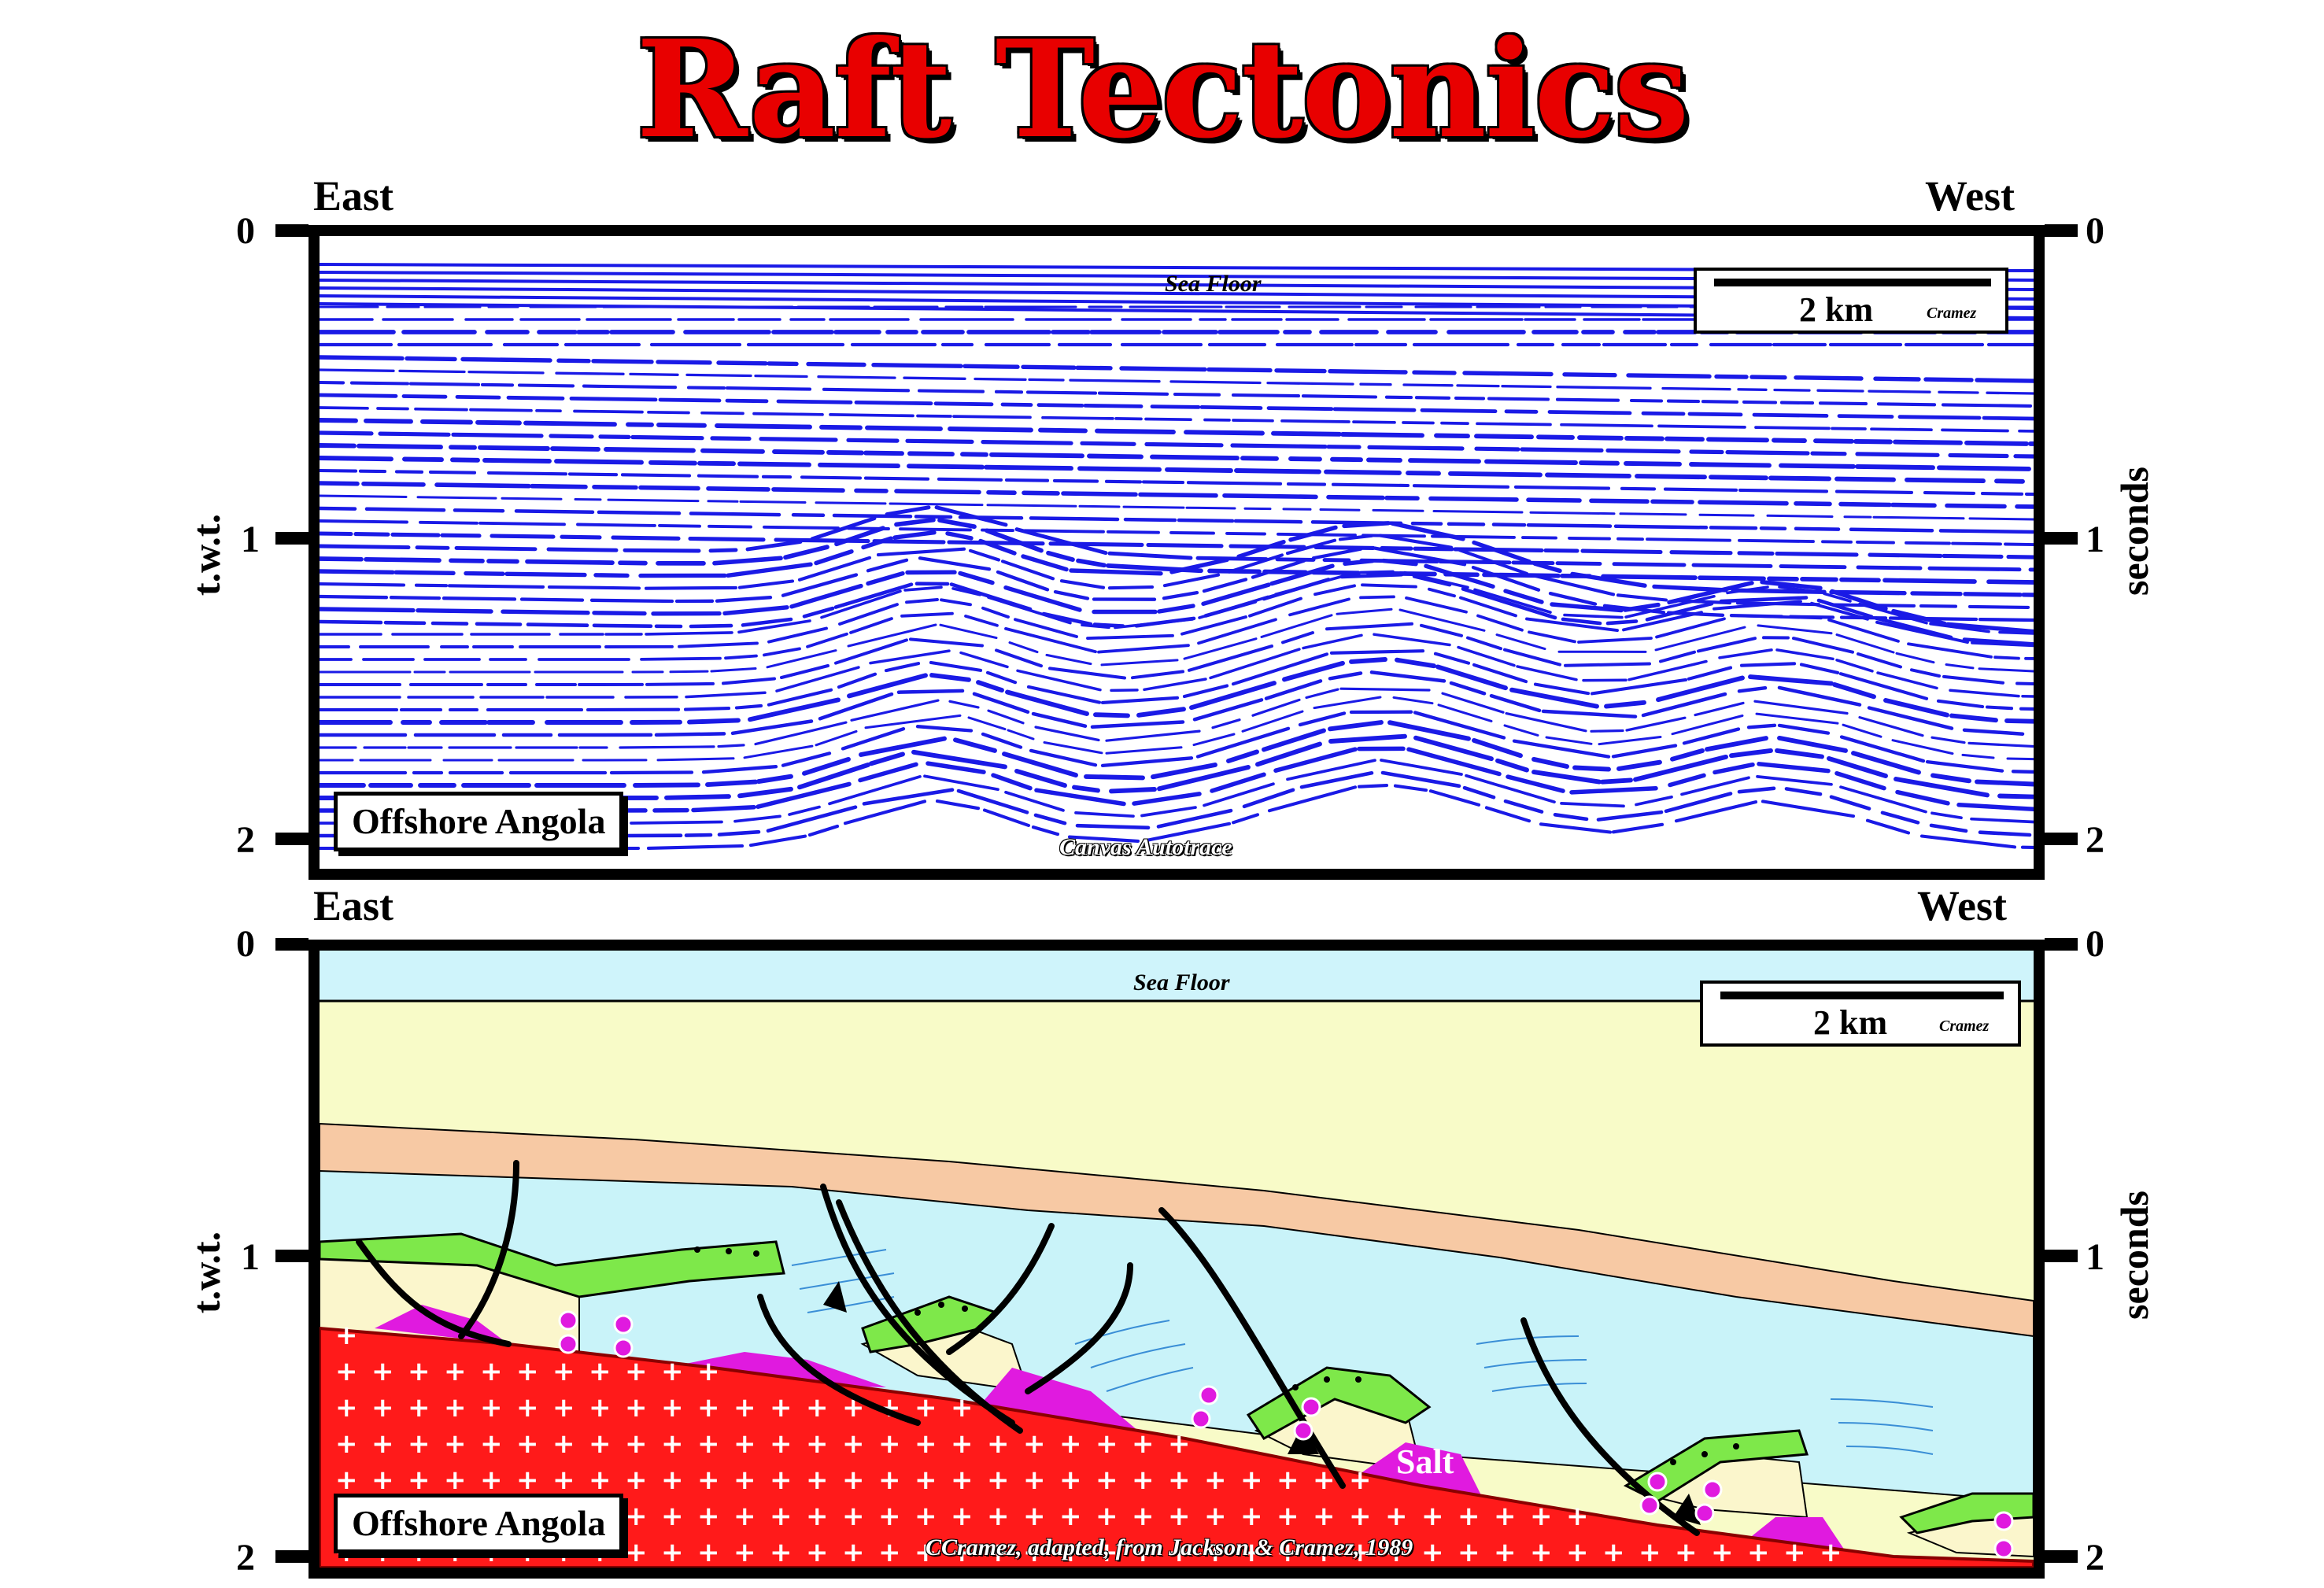 This screenshot has height=1588, width=2324. What do you see at coordinates (1952, 313) in the screenshot?
I see `top-scale-credit: Cramez` at bounding box center [1952, 313].